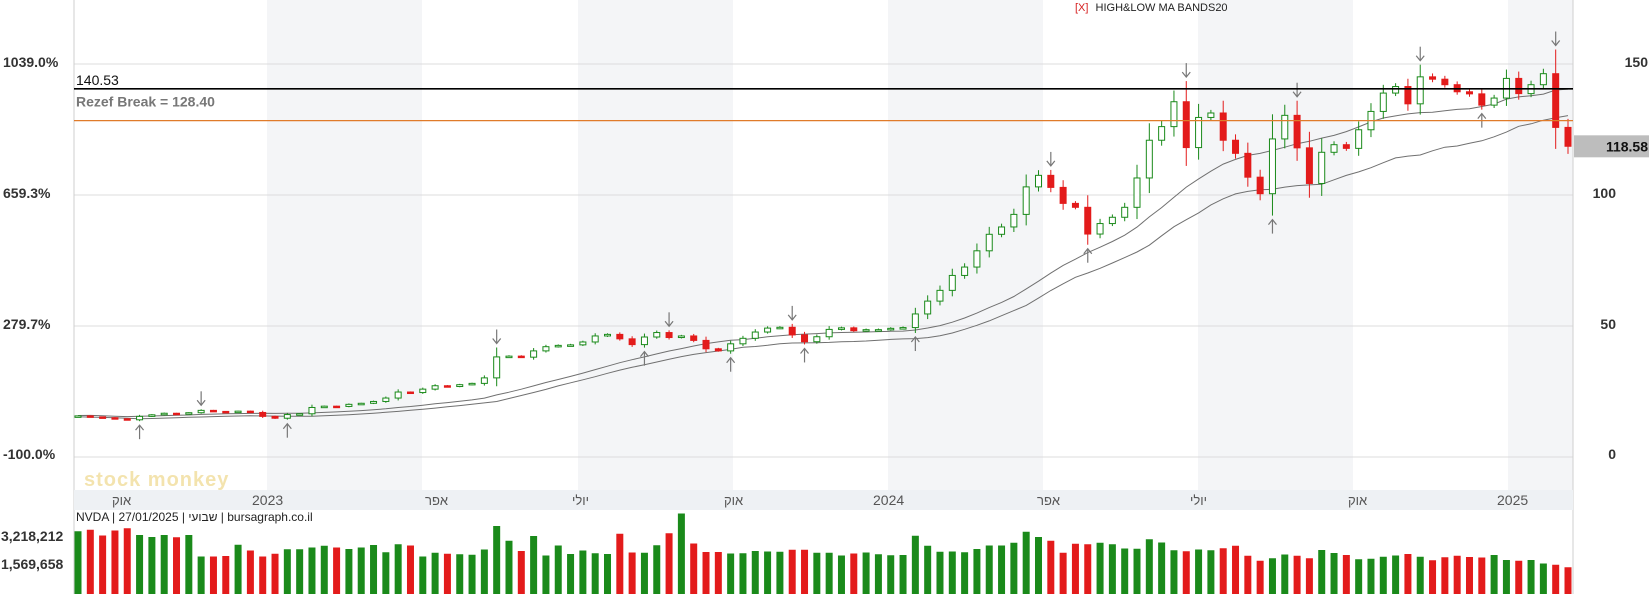  What do you see at coordinates (1608, 324) in the screenshot?
I see `right-axis-tick: 50` at bounding box center [1608, 324].